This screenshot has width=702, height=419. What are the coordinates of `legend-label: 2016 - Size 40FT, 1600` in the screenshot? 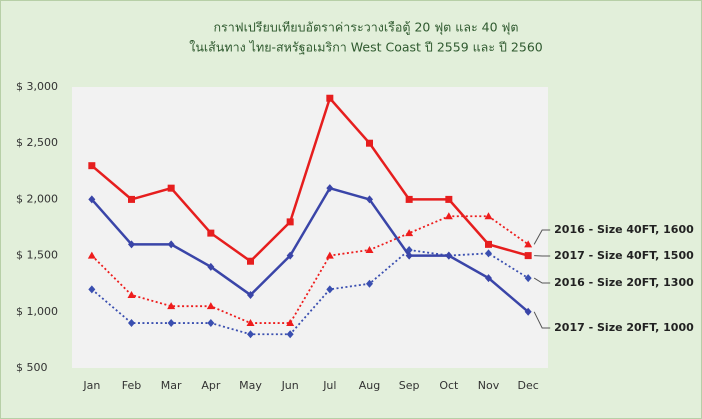 It's located at (624, 229).